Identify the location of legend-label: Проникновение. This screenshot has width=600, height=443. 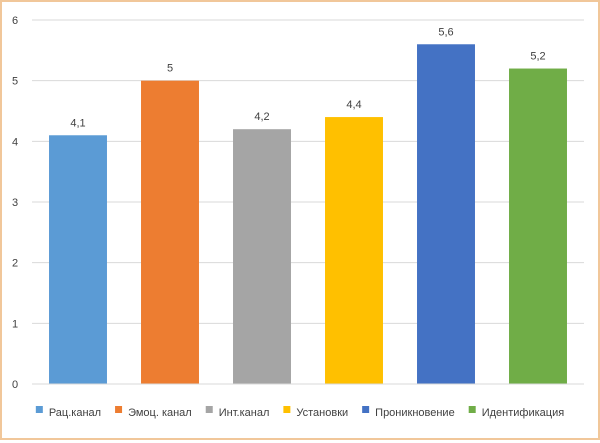
(415, 413).